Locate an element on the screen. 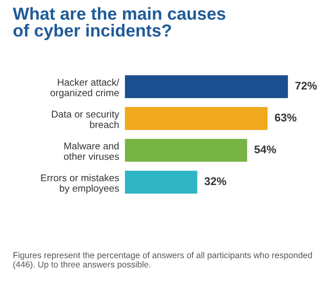  y-tick-label: Errors or mistakes by employees is located at coordinates (80, 184).